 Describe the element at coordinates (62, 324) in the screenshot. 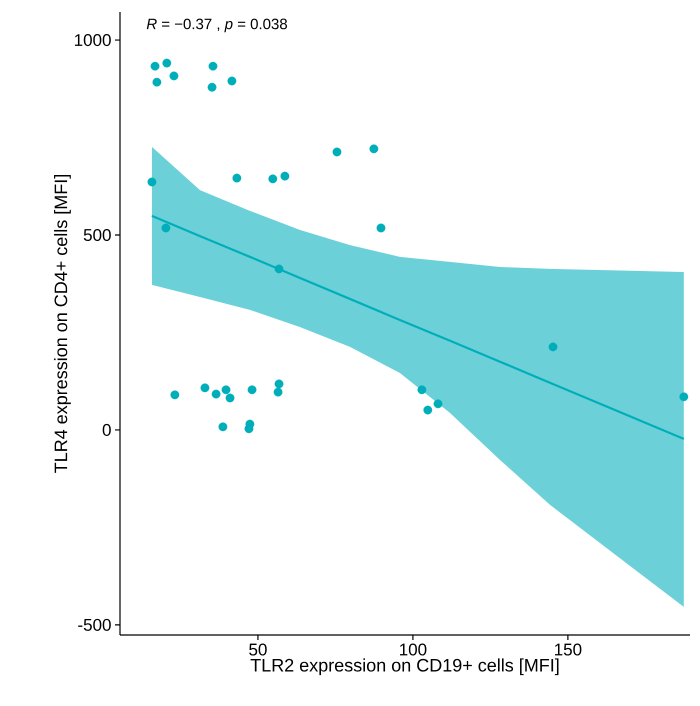

I see `y-axis-title: TLR4 expression on CD4+ cells [MFI]` at that location.